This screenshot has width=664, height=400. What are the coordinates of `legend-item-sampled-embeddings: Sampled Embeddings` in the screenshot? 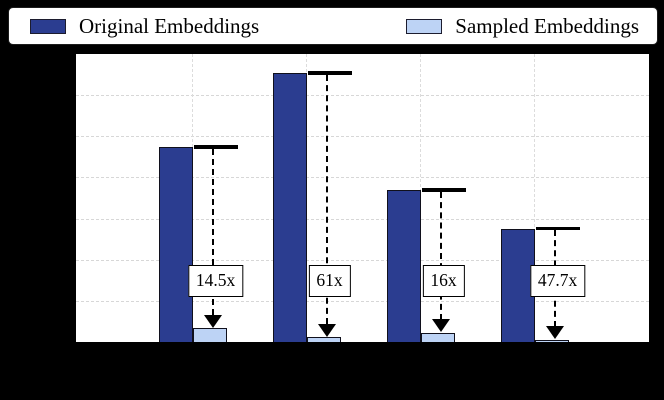 It's located at (522, 25).